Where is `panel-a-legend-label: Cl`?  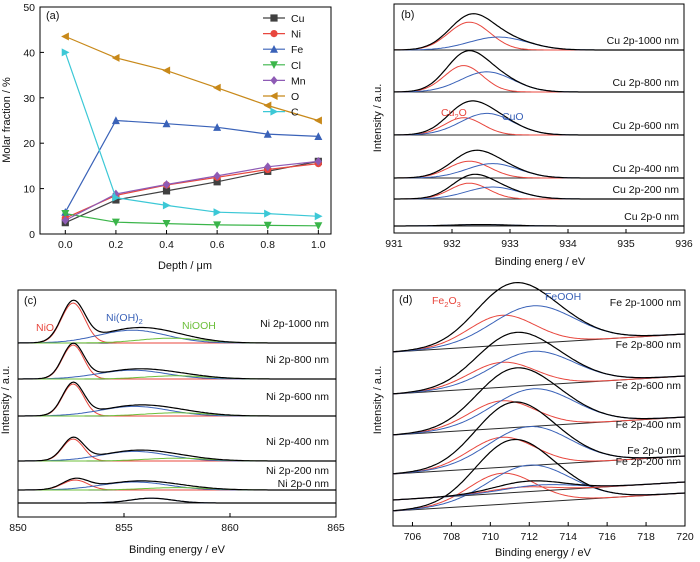 panel-a-legend-label: Cl is located at coordinates (296, 66).